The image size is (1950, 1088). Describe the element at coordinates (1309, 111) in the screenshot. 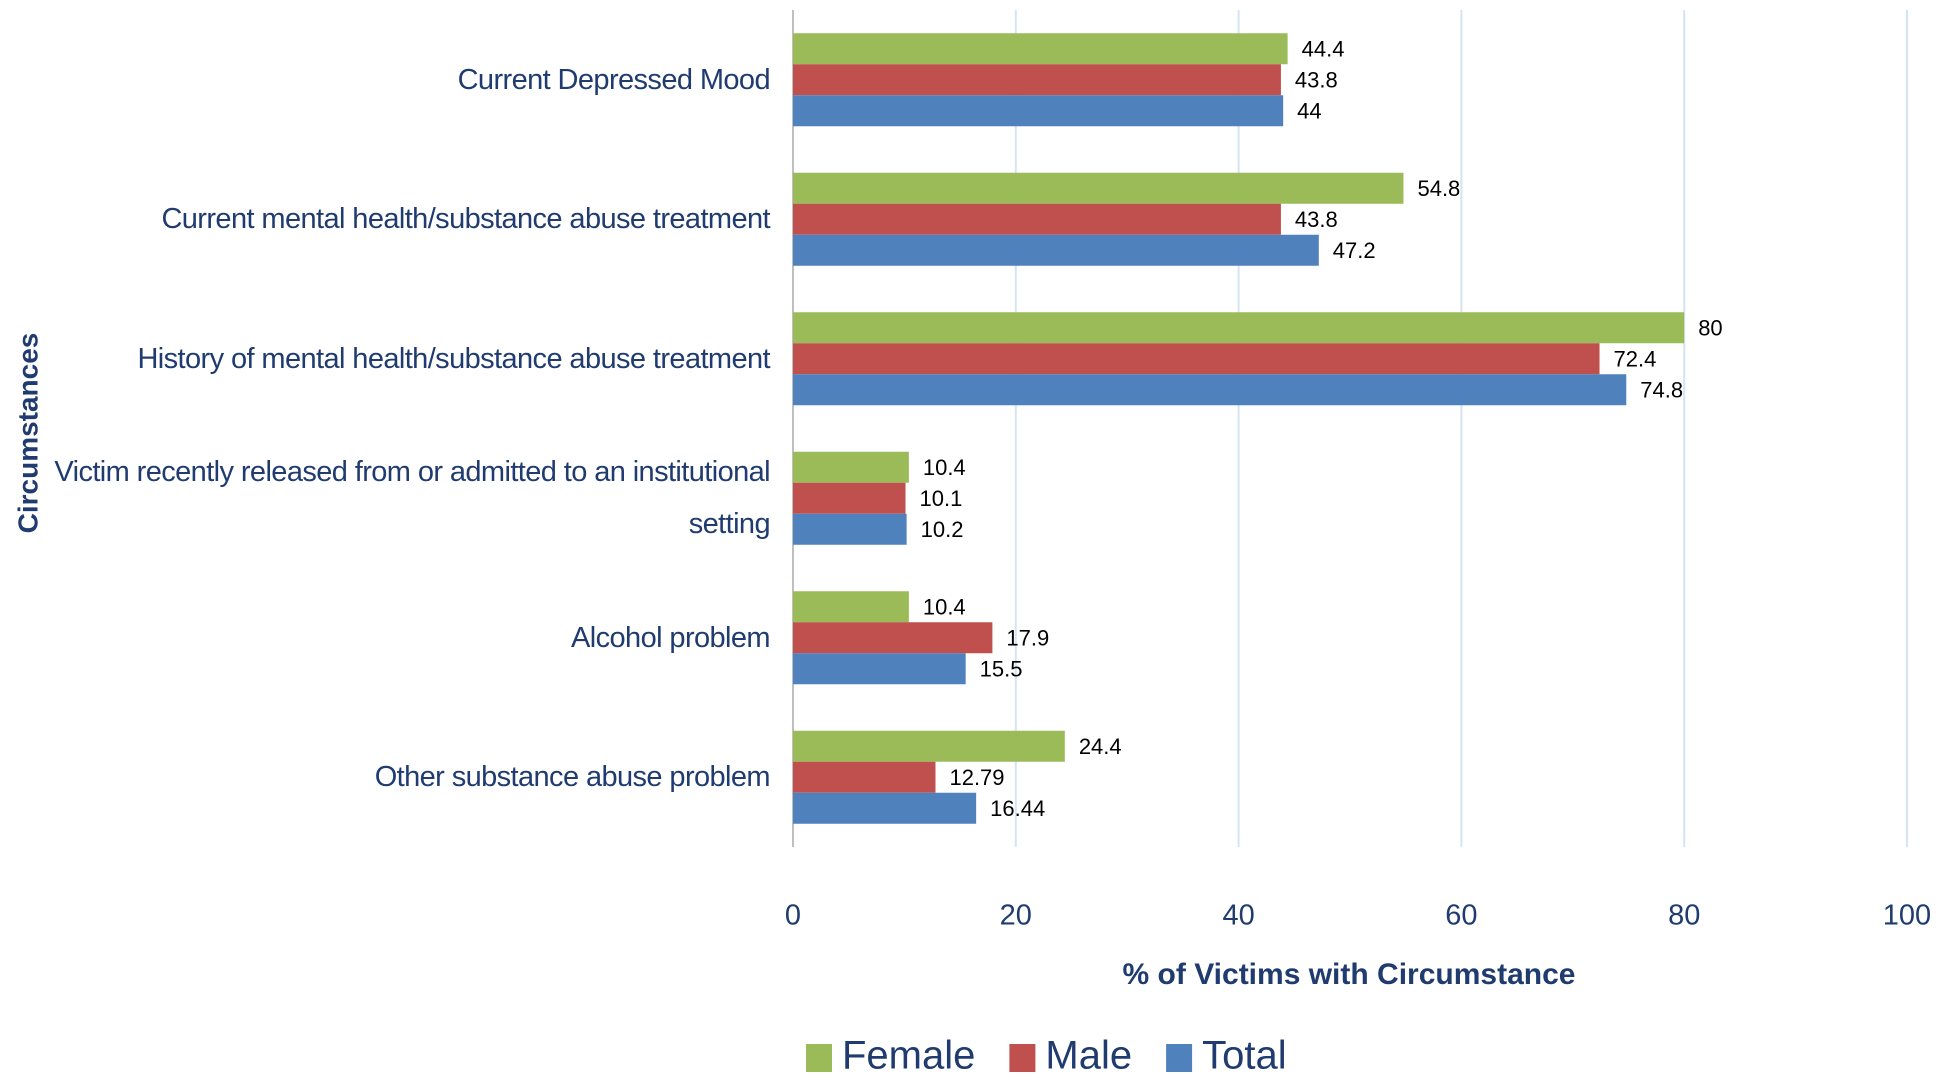

I see `data-label: 44` at that location.